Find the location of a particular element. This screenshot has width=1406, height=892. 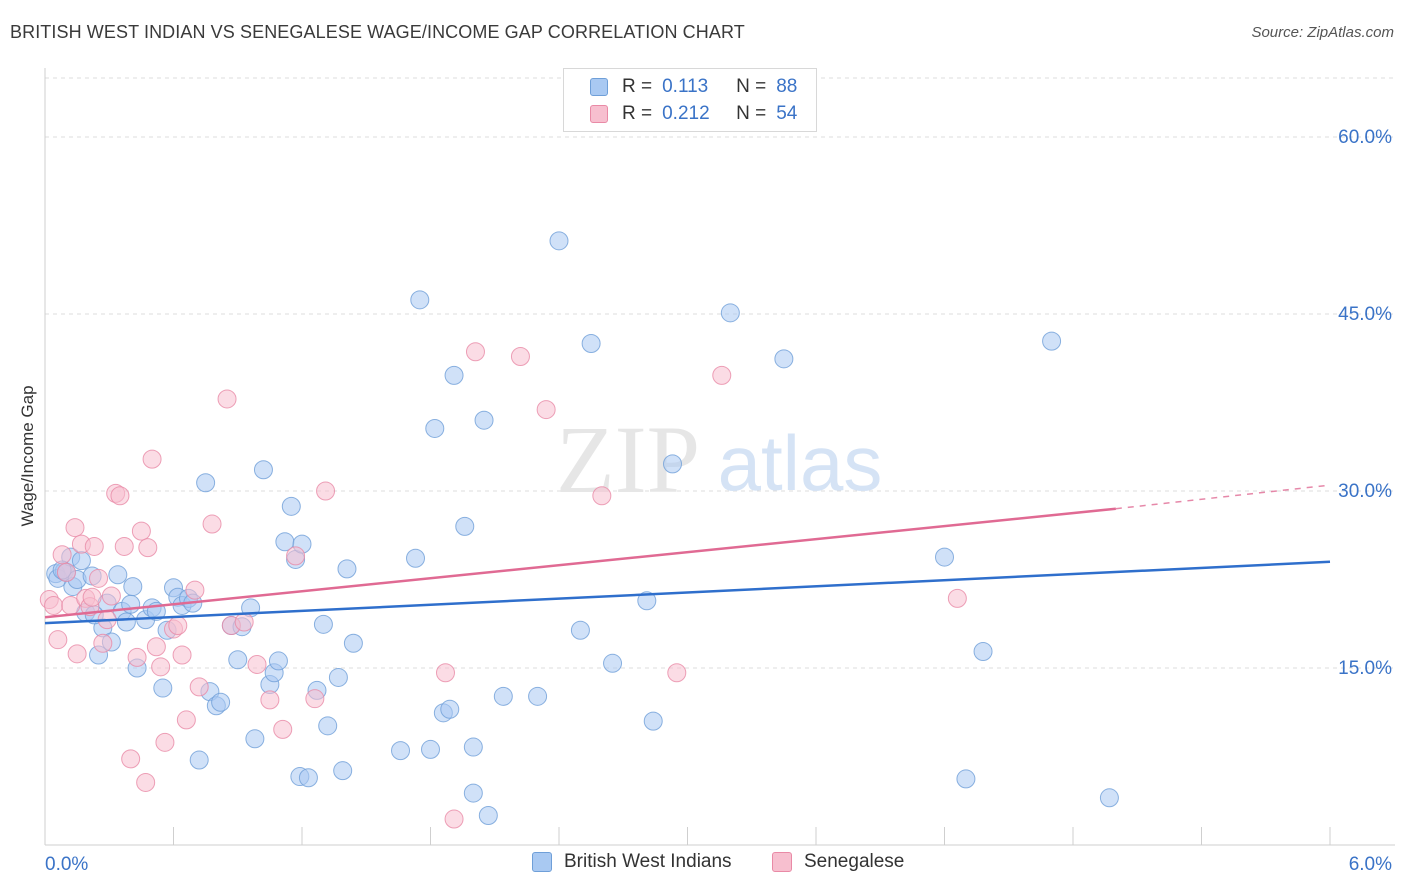

stats-legend: R = 0.113 N = 88 R = 0.212 N = 54 is located at coordinates (690, 100).